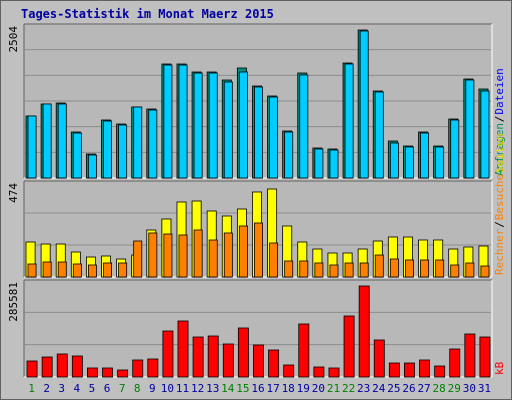 This screenshot has height=400, width=512. I want to click on x-tick-label-4: 4, so click(77, 388).